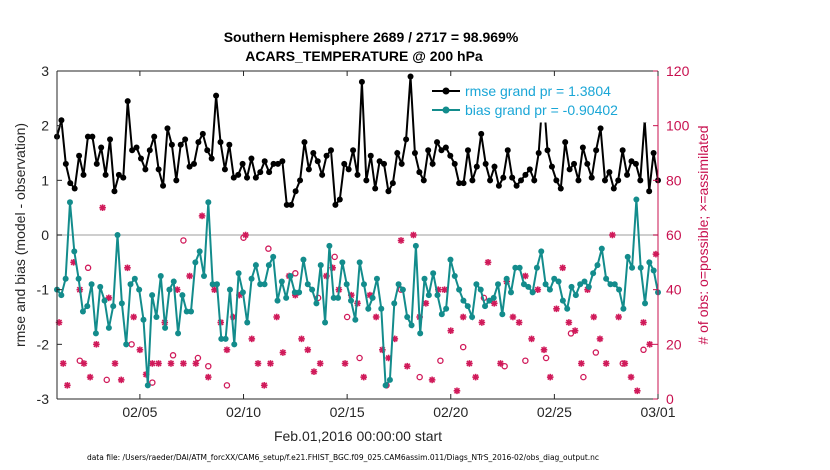  What do you see at coordinates (45, 235) in the screenshot?
I see `y-tick-label: 0` at bounding box center [45, 235].